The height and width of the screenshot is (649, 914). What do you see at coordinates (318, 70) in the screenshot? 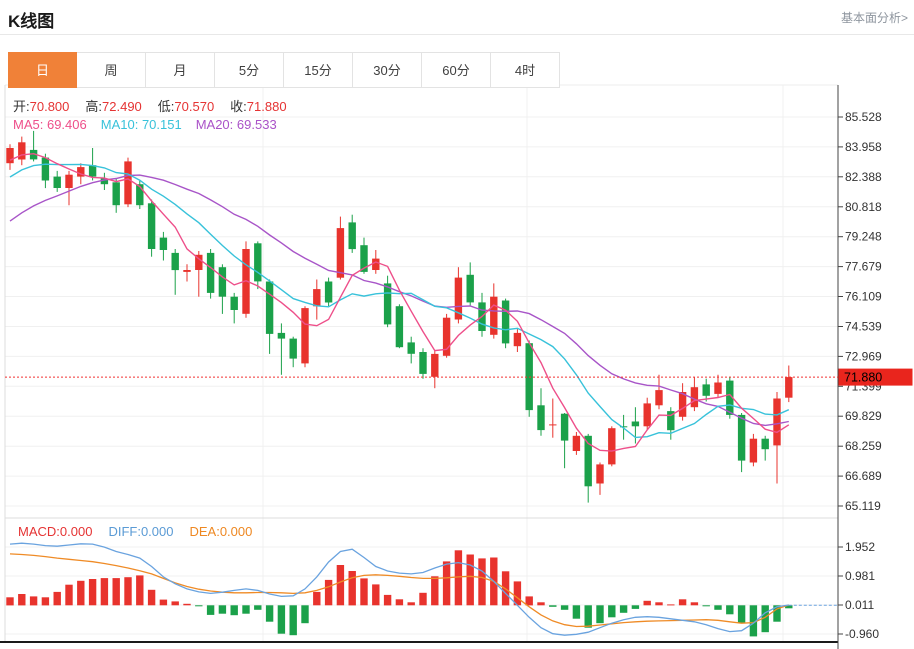
I see `tab-15min: 15分` at bounding box center [318, 70].